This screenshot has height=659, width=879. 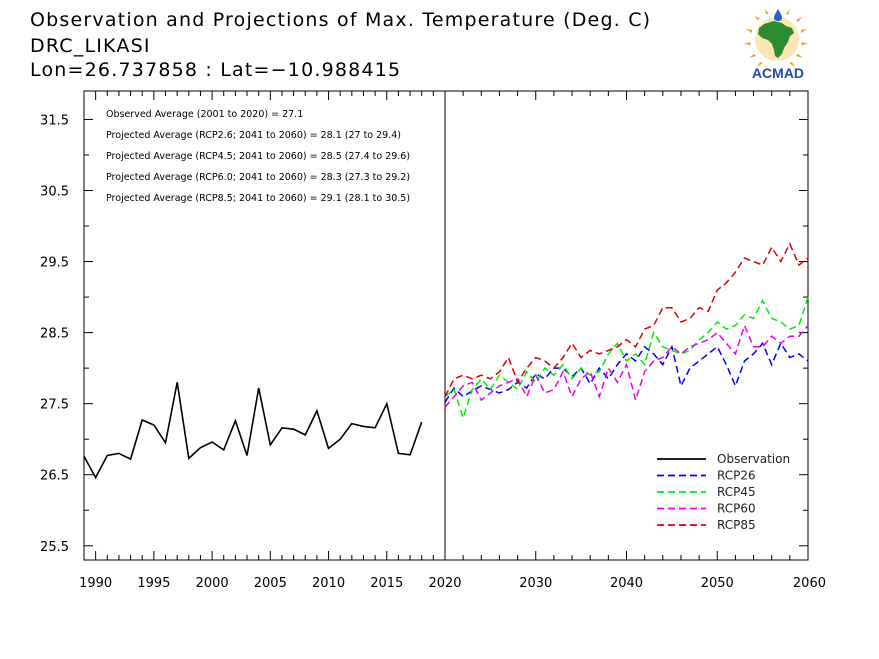 What do you see at coordinates (204, 114) in the screenshot?
I see `average-annotation: Observed Average (2001 to 2020) = 27.1` at bounding box center [204, 114].